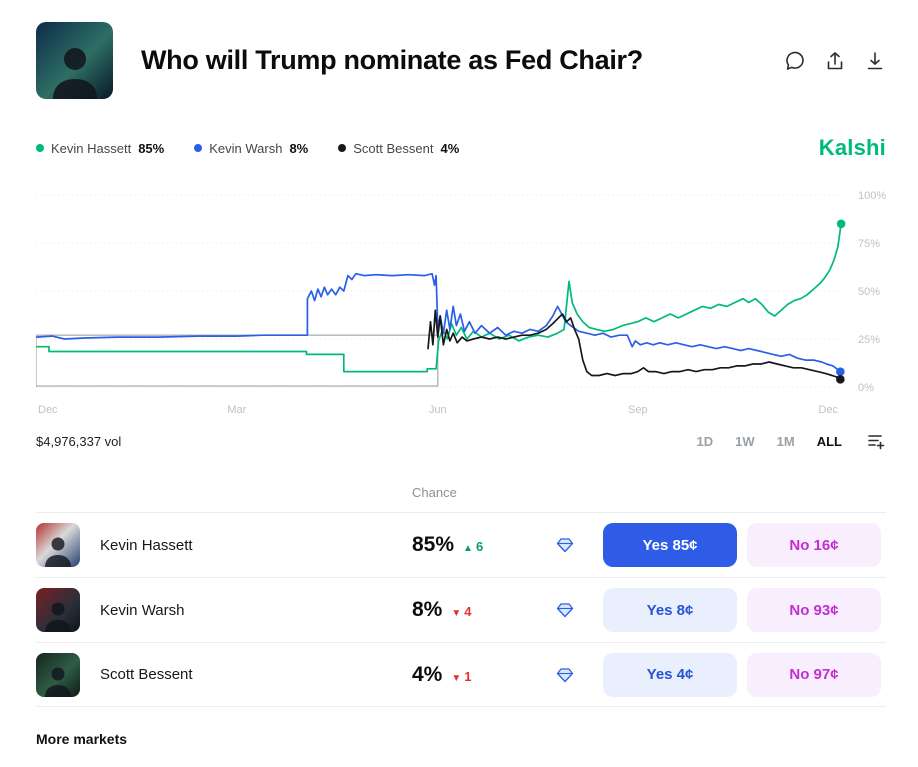  I want to click on chance-value: 4%, so click(427, 674).